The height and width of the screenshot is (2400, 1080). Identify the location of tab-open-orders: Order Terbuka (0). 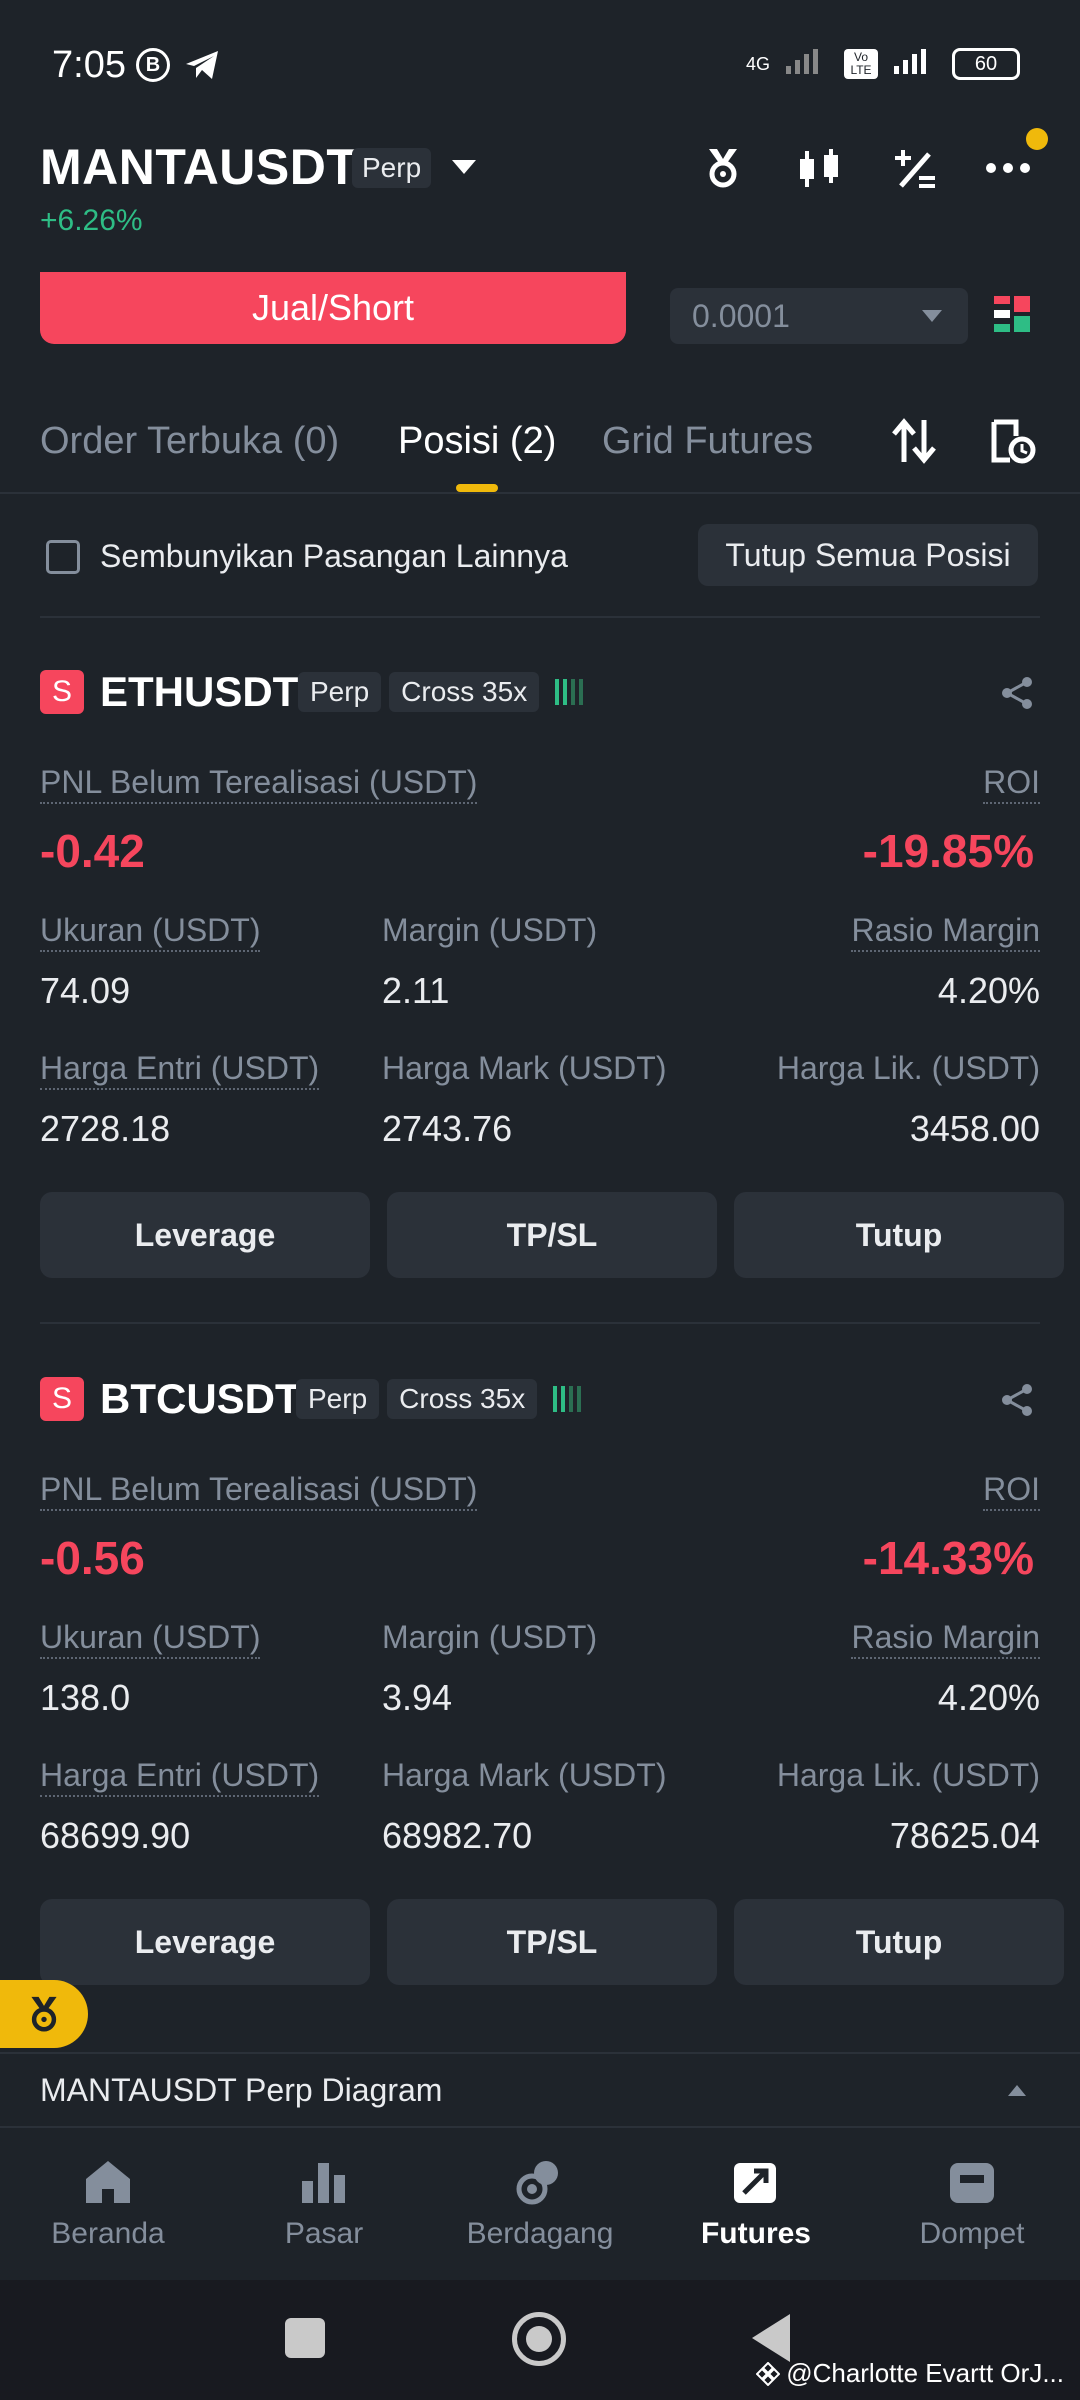
(190, 441).